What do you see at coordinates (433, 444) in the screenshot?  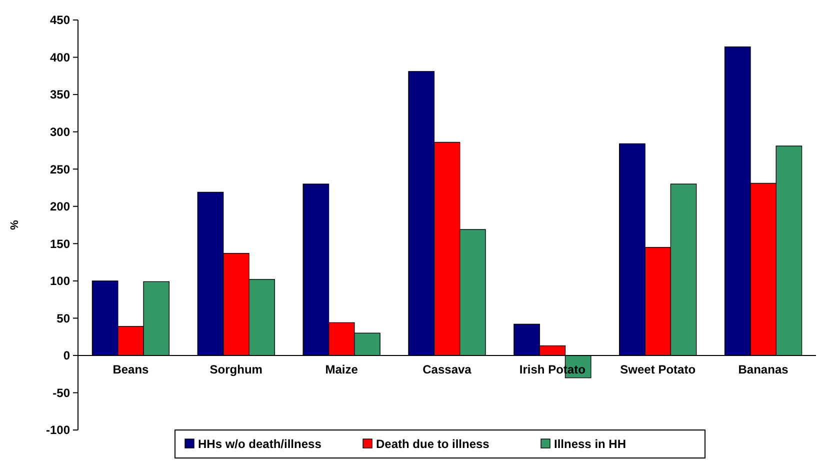 I see `legend-label: Death due to illness` at bounding box center [433, 444].